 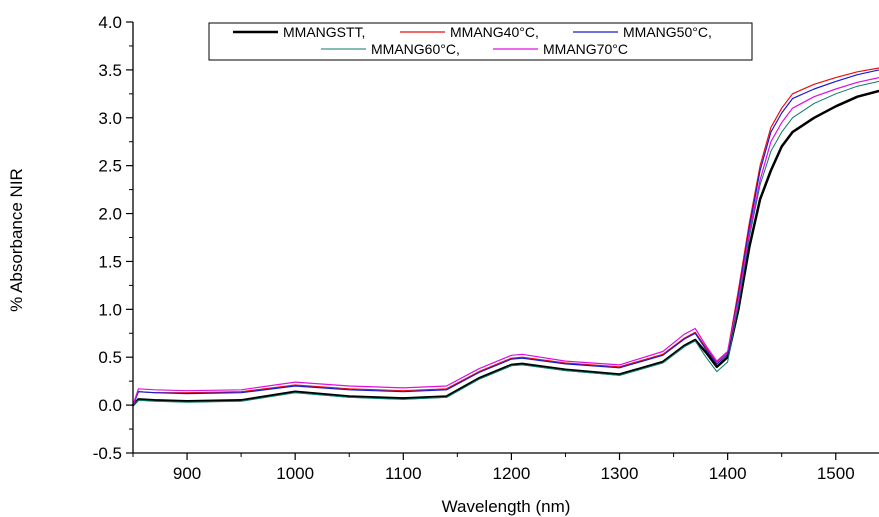 I want to click on legend-box, so click(x=480, y=41).